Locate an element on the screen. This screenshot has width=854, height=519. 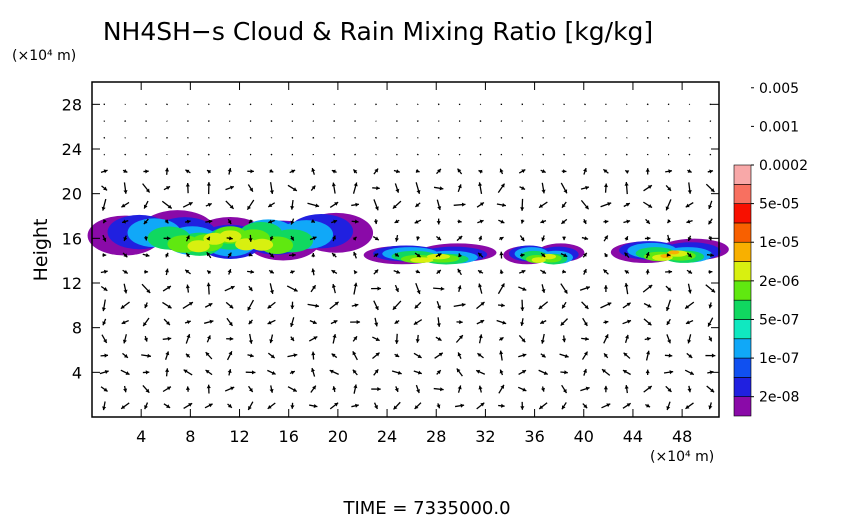
x-tick-label: 8 is located at coordinates (190, 436).